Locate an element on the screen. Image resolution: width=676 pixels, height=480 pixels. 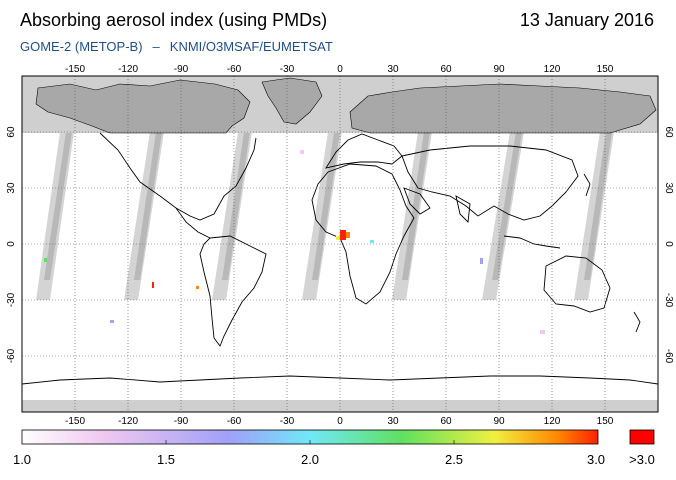
lon-ticks-bottom: -150 -120 -90 -60 -30 0 30 60 90 120 150 is located at coordinates (339, 421).